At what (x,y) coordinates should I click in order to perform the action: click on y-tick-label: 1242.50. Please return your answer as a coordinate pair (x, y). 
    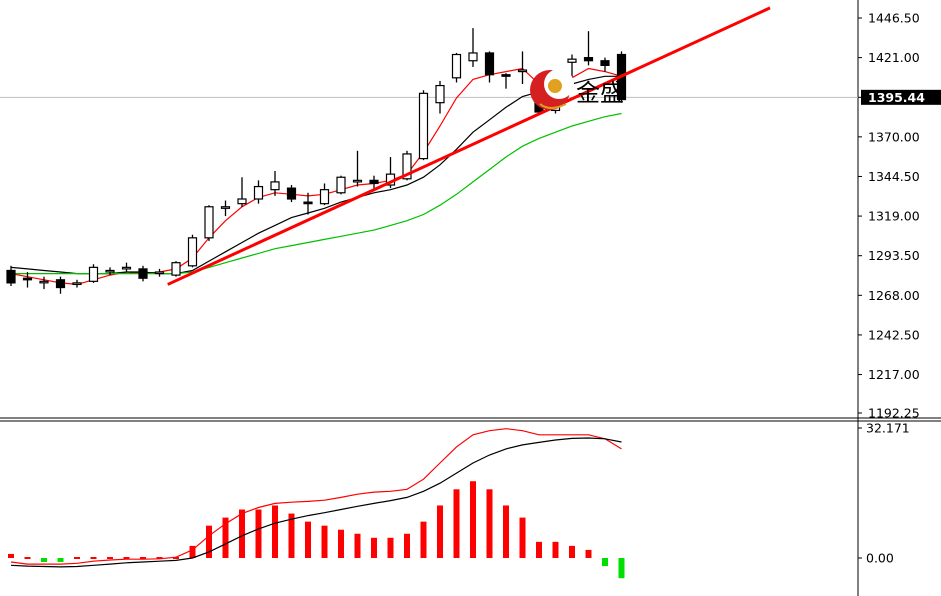
    Looking at the image, I should click on (894, 334).